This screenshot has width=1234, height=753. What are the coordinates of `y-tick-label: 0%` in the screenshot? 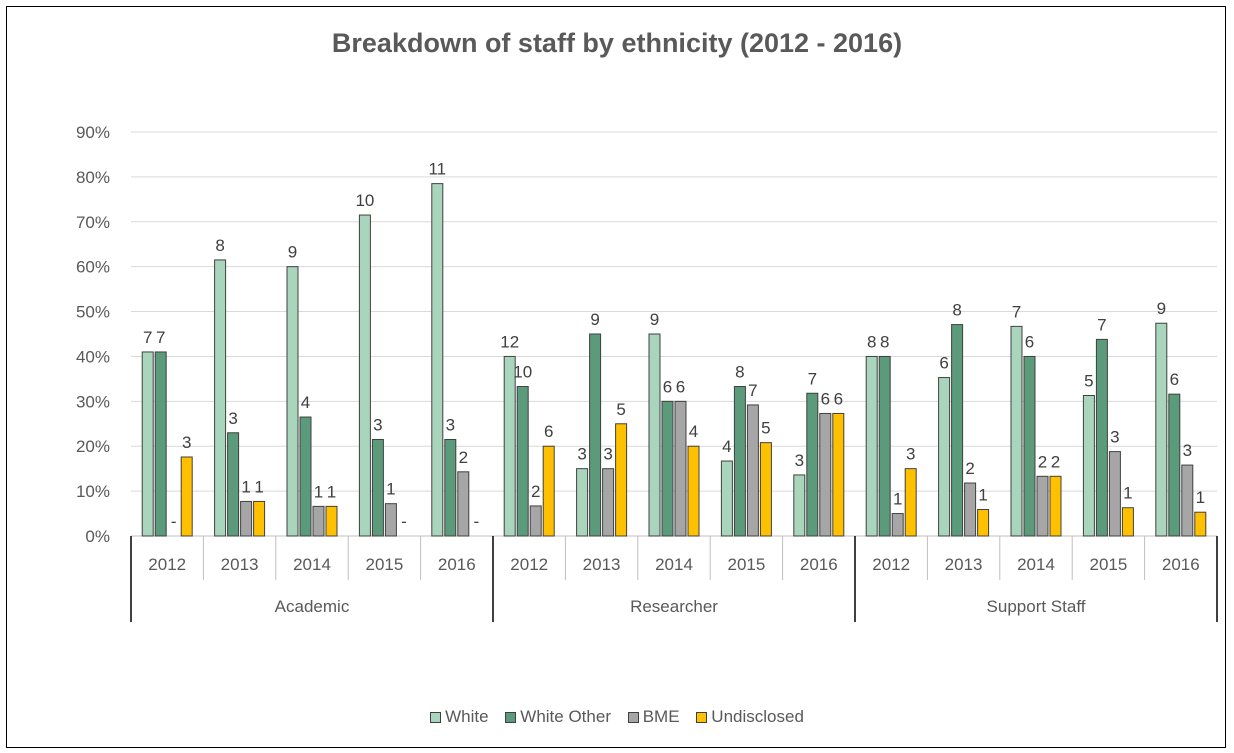 It's located at (97, 536).